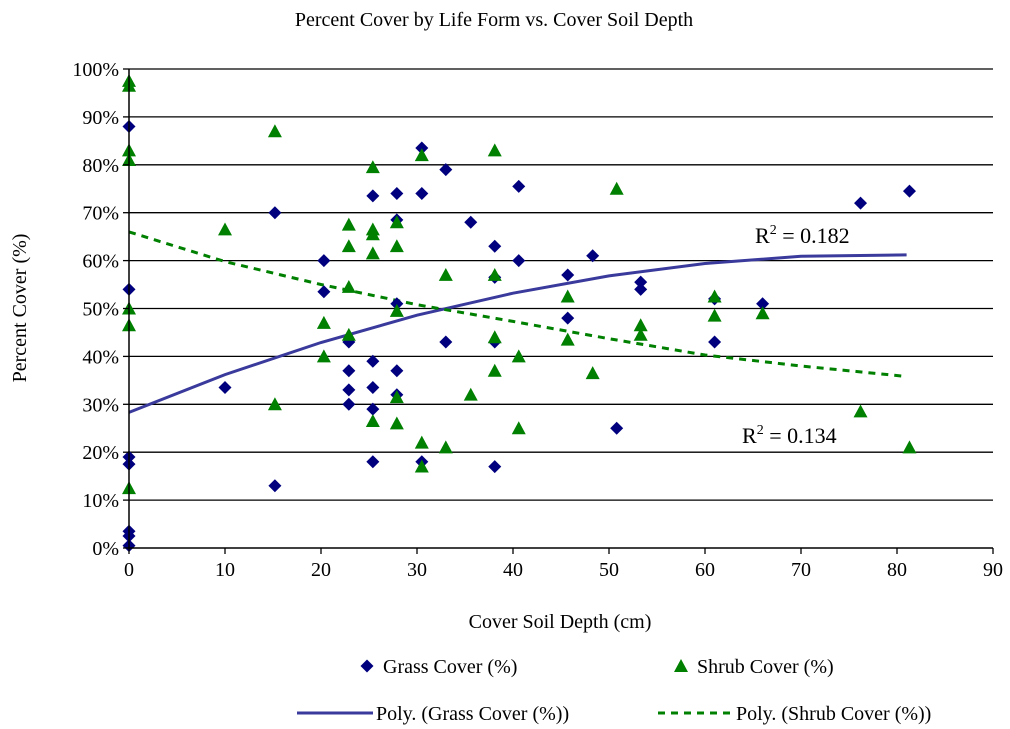 Image resolution: width=1010 pixels, height=729 pixels. What do you see at coordinates (472, 714) in the screenshot?
I see `legend-grass-trend-label: Poly. (Grass Cover (%))` at bounding box center [472, 714].